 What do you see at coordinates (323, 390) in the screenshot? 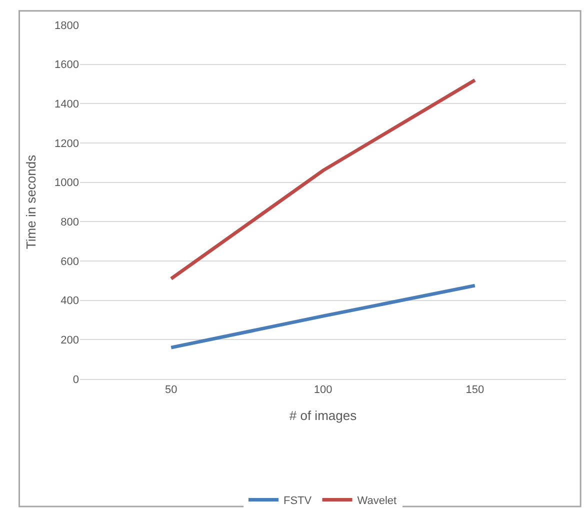
I see `x-tick-label: 100` at bounding box center [323, 390].